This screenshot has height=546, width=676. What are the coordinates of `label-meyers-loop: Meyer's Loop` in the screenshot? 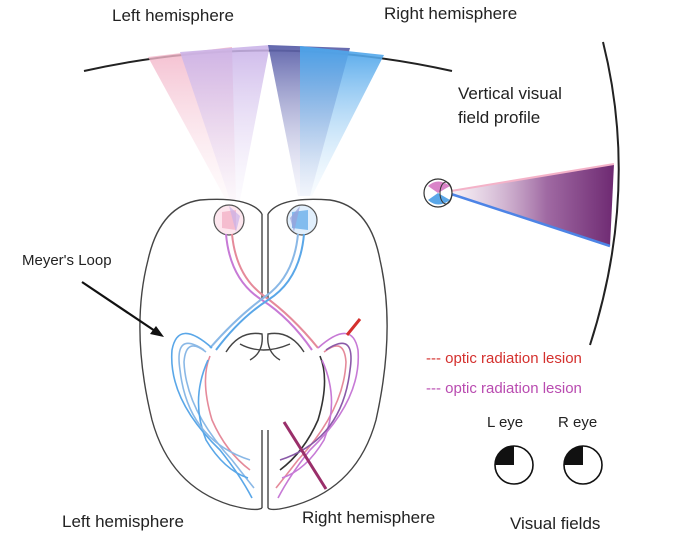 It's located at (67, 261).